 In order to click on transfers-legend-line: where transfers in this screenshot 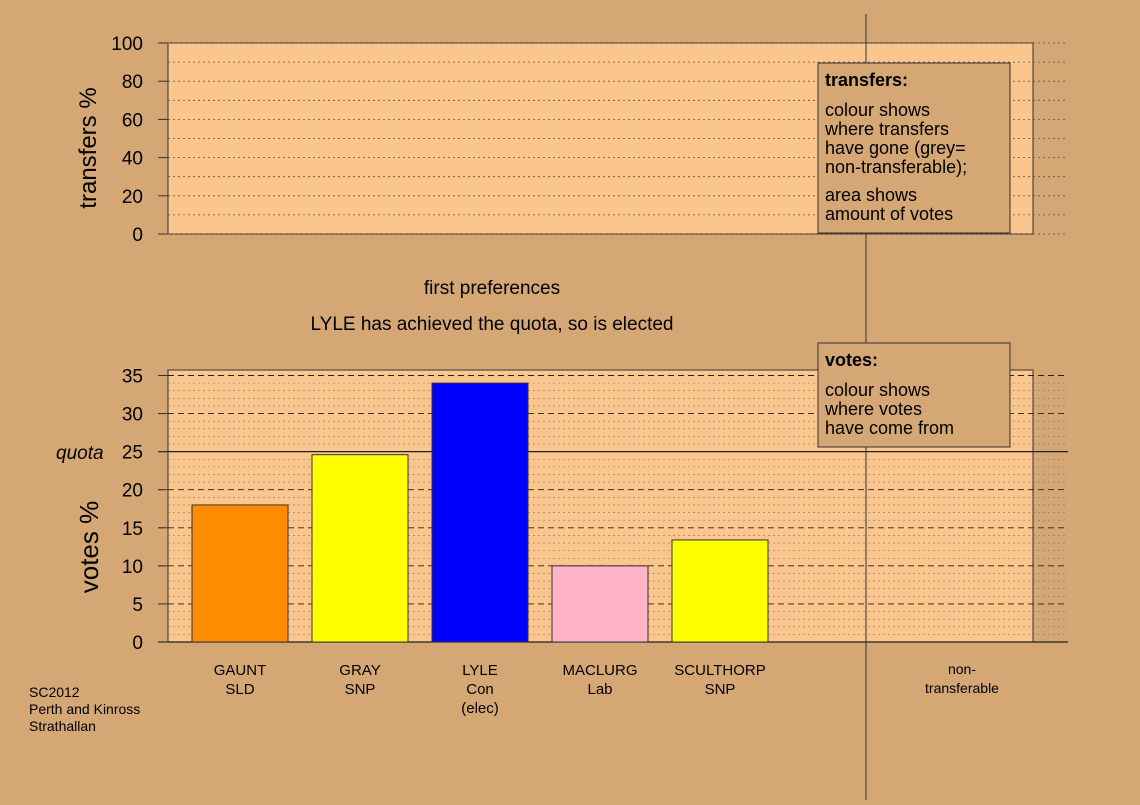, I will do `click(886, 129)`.